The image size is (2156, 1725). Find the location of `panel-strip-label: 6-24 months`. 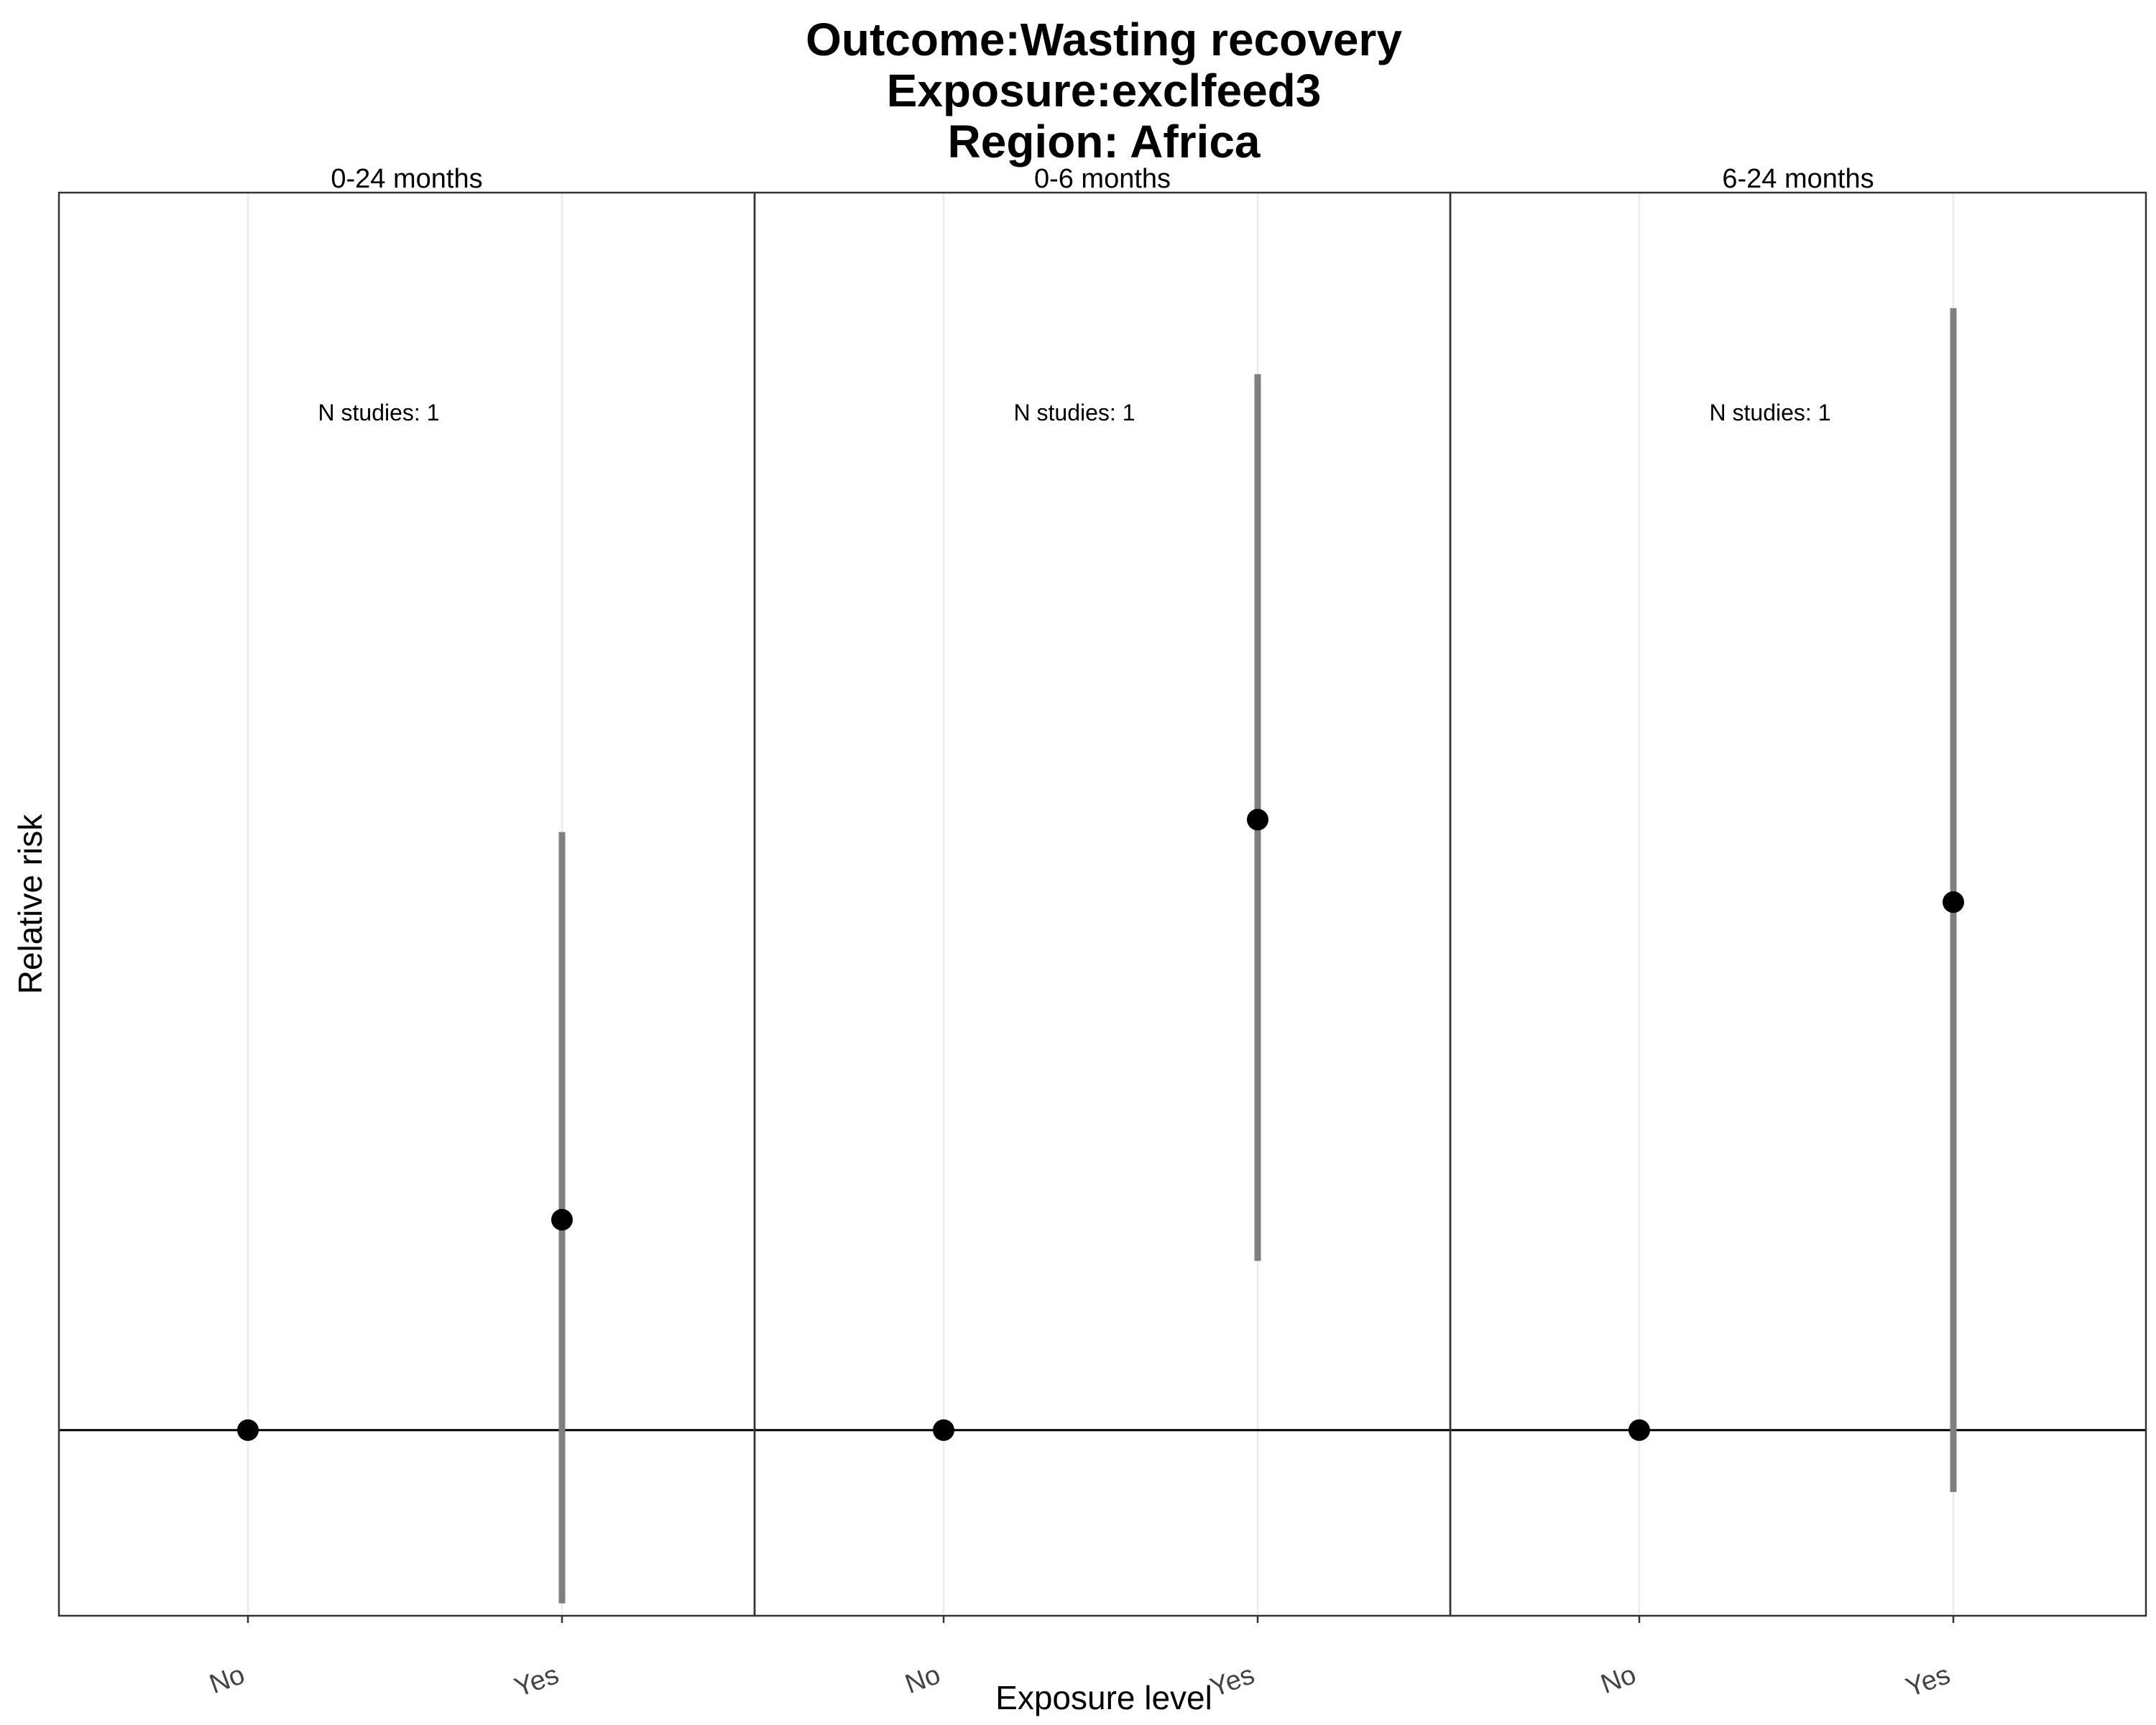

panel-strip-label: 6-24 months is located at coordinates (1798, 179).